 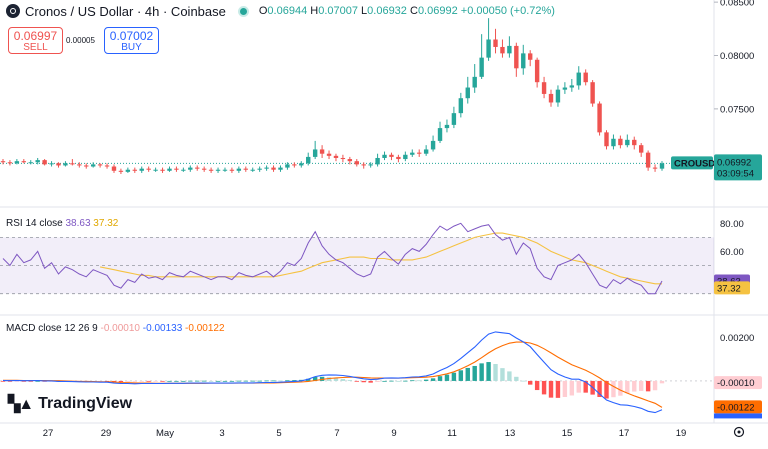 I want to click on macd-hist-tag: -0.00010, so click(x=736, y=383).